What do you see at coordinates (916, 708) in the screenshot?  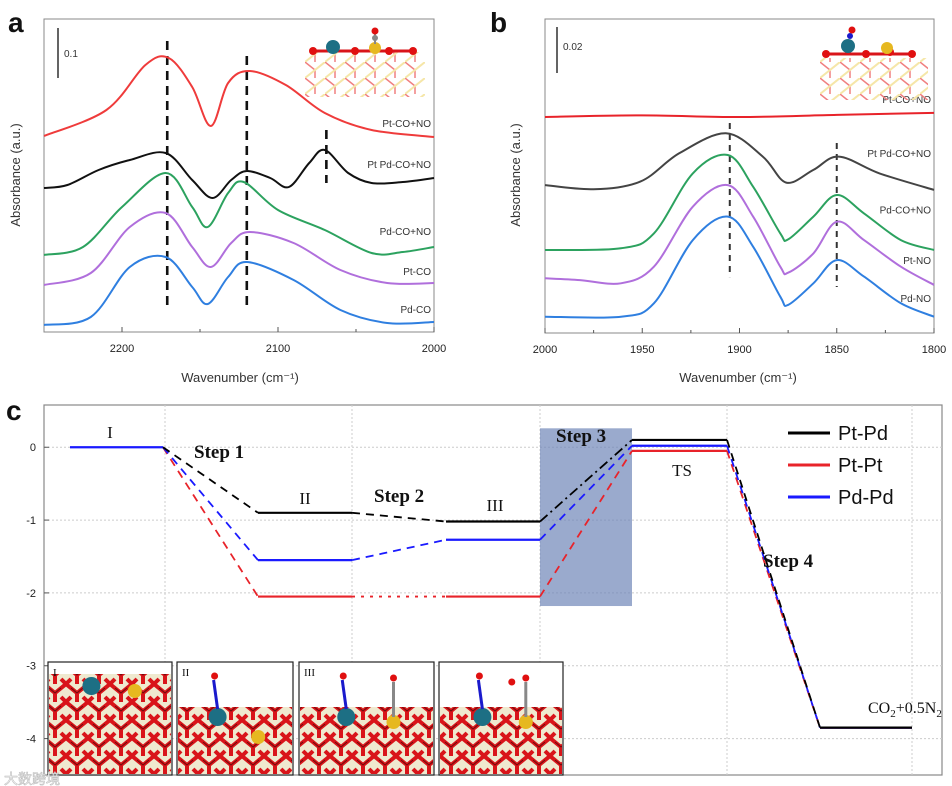 I see `final-label-part: +0.5N` at bounding box center [916, 708].